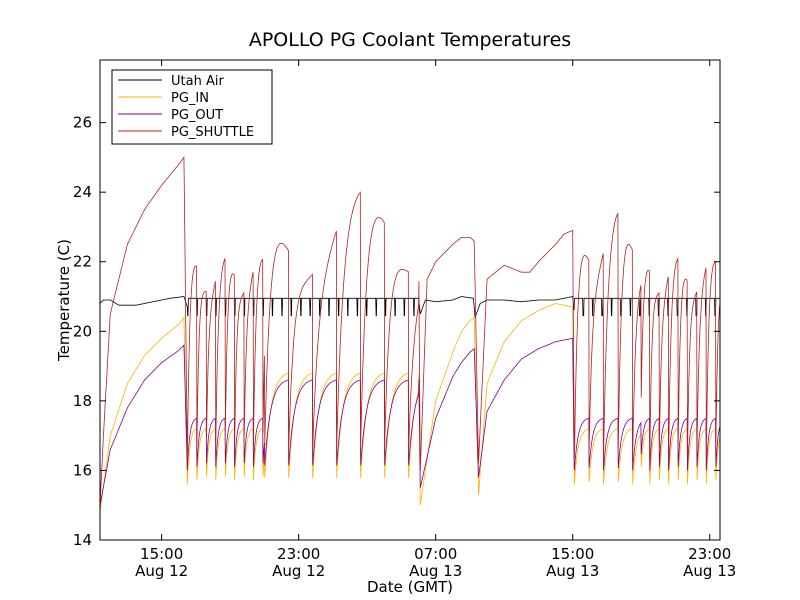  Describe the element at coordinates (197, 81) in the screenshot. I see `legend-label: Utah Air` at that location.